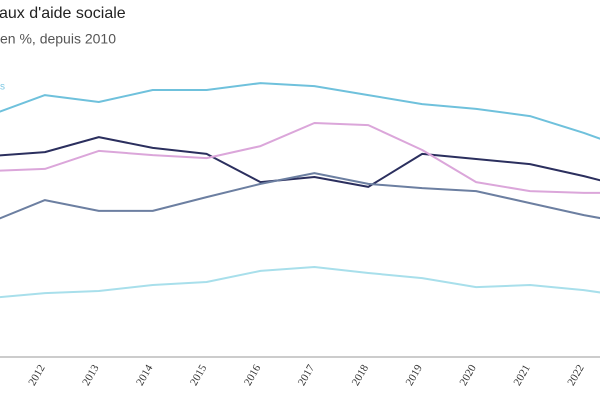 The image size is (600, 400). Describe the element at coordinates (468, 374) in the screenshot. I see `x-tick-label: 2020` at that location.